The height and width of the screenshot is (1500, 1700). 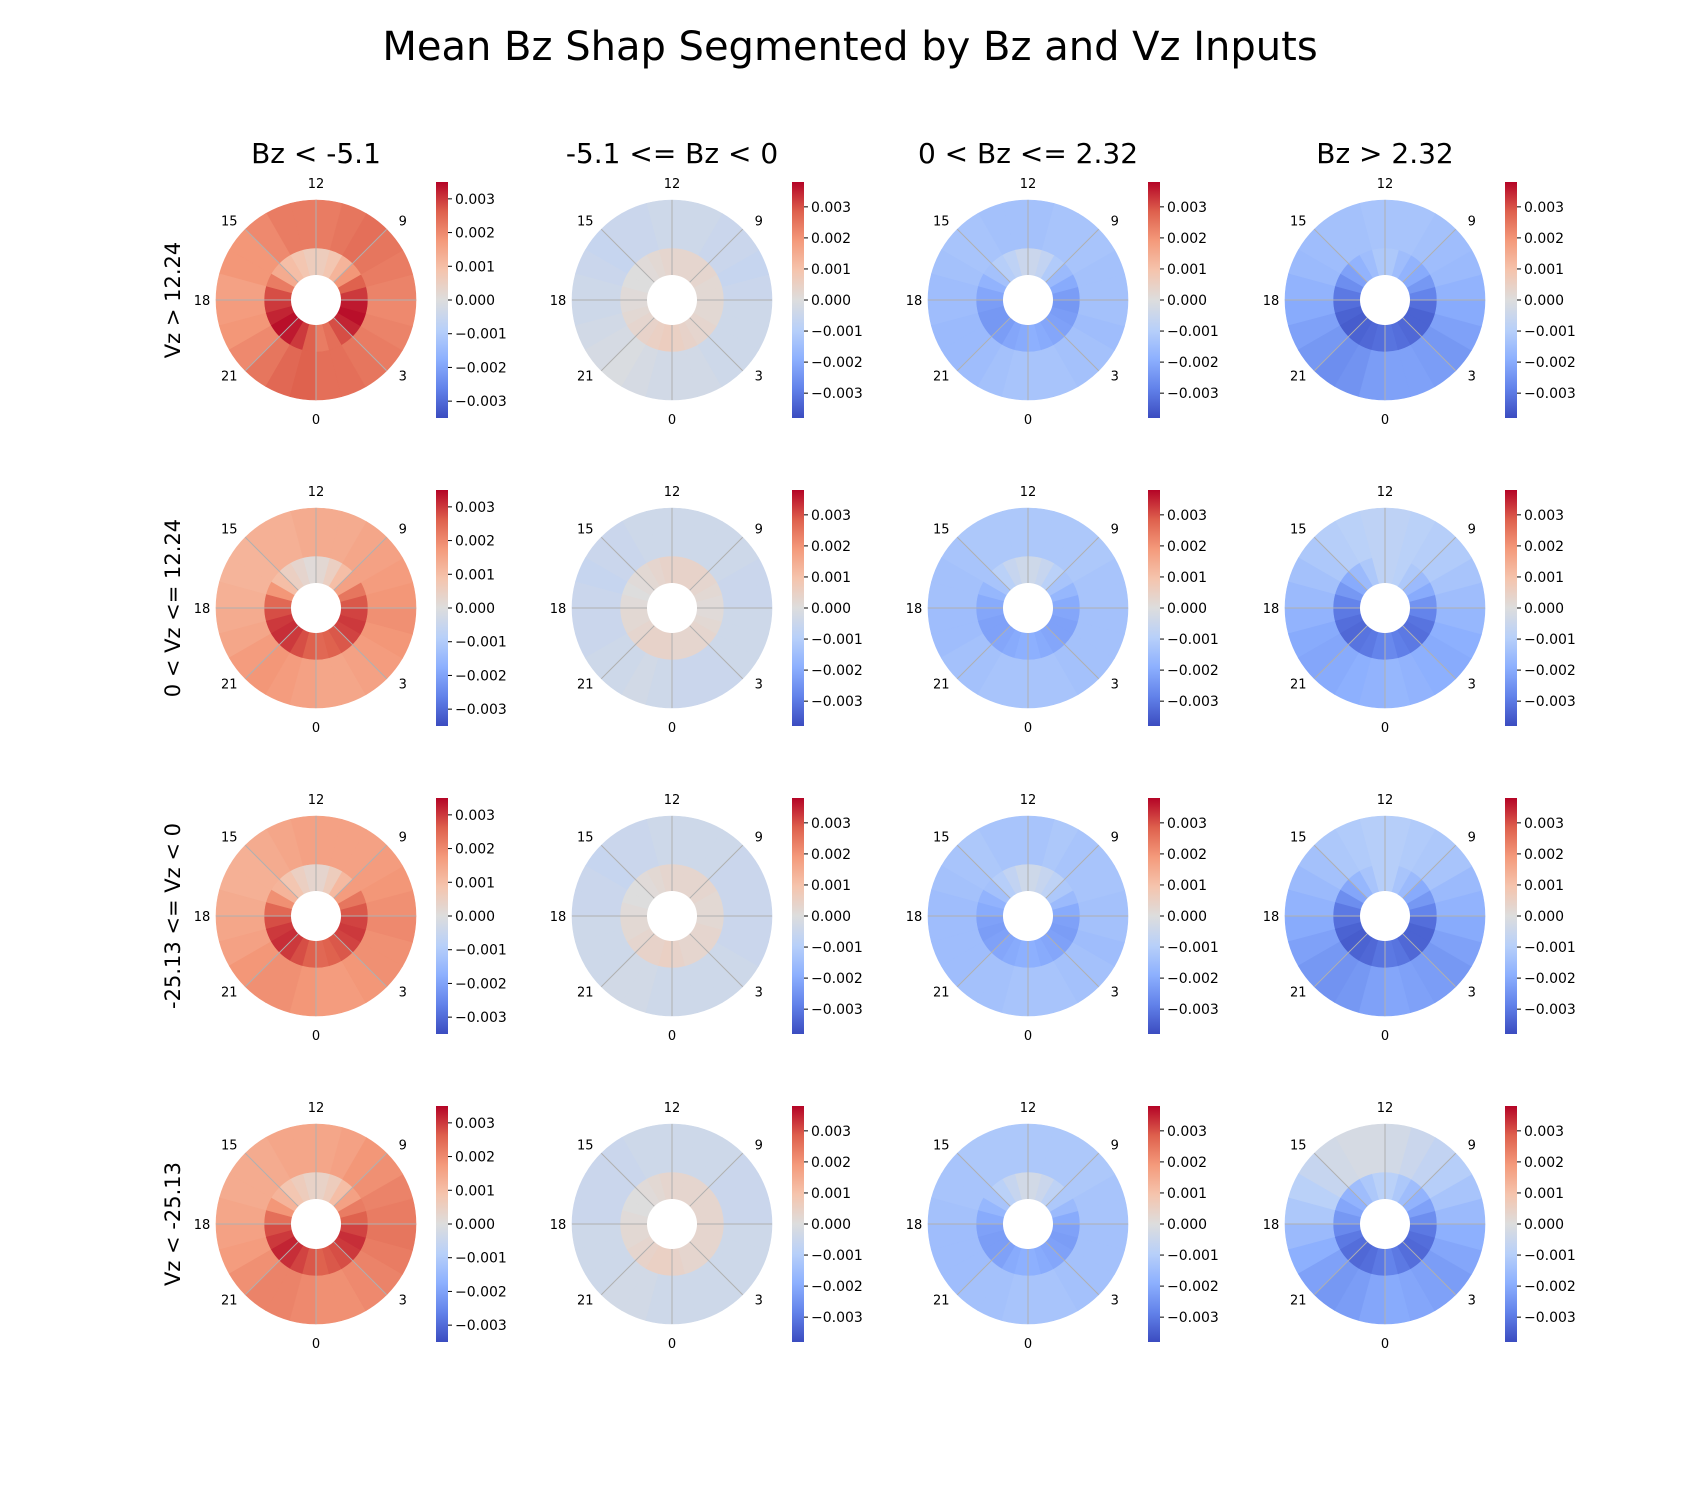 I want to click on row-label: -25.13 <= Vz < 0, so click(x=173, y=916).